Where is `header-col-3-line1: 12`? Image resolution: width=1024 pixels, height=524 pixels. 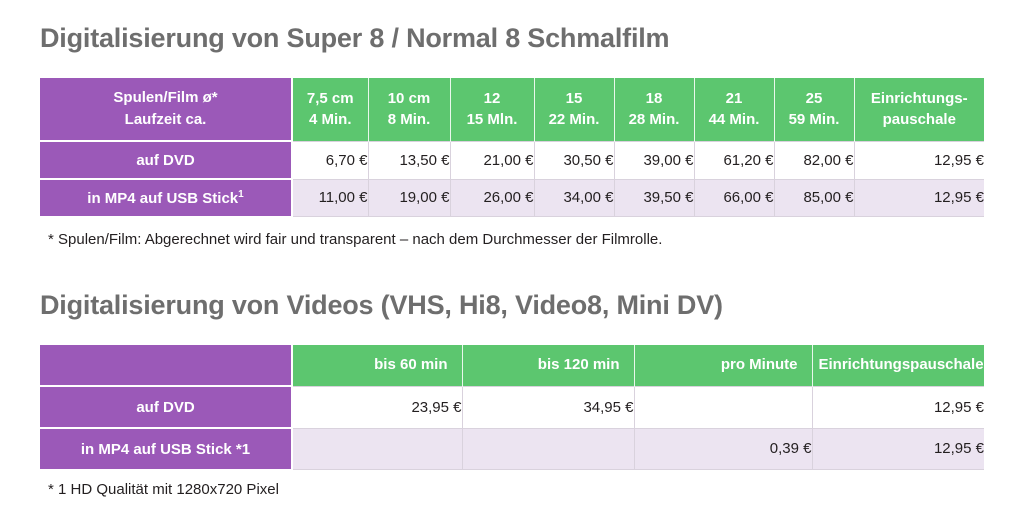 header-col-3-line1: 12 is located at coordinates (492, 98).